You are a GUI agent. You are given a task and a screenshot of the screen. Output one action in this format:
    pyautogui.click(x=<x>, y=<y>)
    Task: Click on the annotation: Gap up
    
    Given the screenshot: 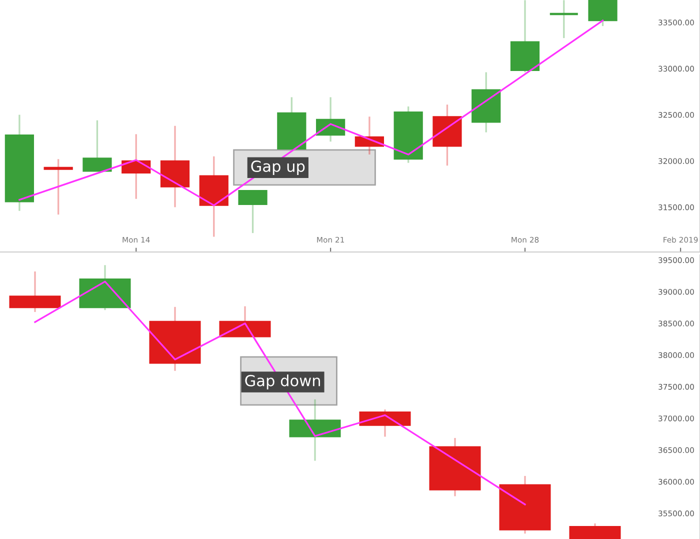 What is the action you would take?
    pyautogui.click(x=278, y=167)
    